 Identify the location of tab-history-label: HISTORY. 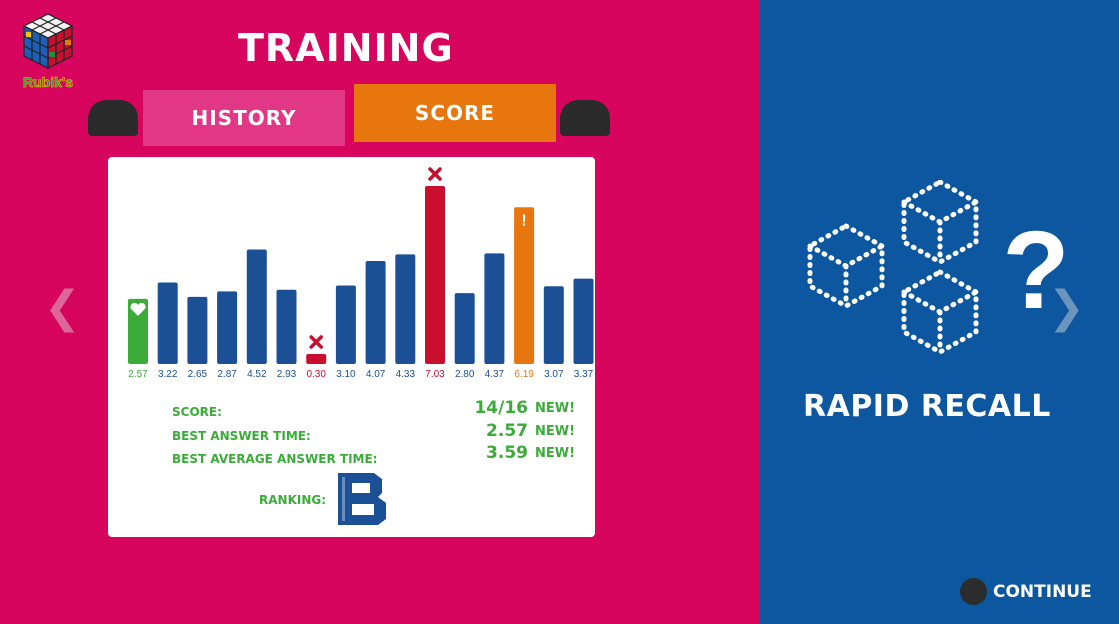
(244, 118).